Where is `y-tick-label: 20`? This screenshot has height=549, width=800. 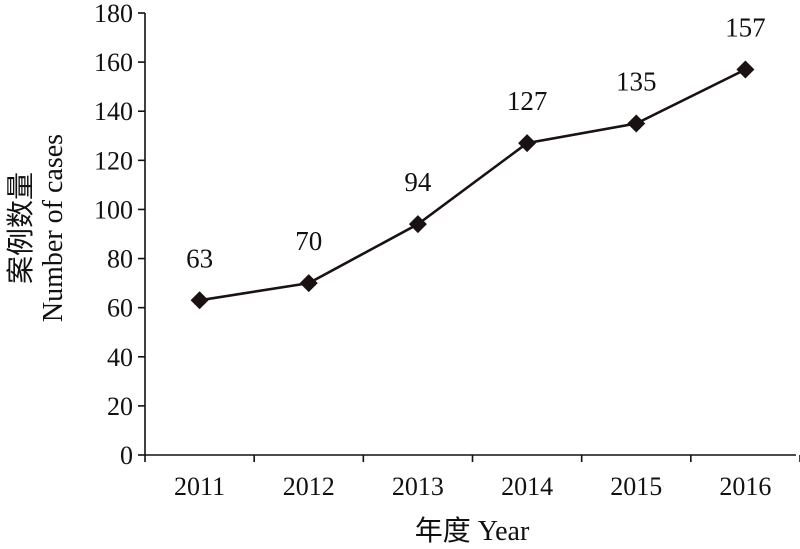 y-tick-label: 20 is located at coordinates (120, 406).